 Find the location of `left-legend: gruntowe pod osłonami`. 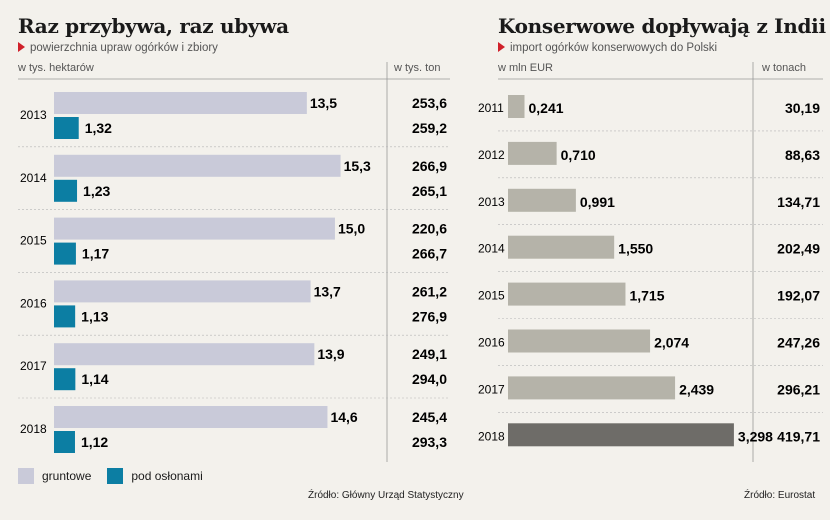

left-legend: gruntowe pod osłonami is located at coordinates (118, 476).